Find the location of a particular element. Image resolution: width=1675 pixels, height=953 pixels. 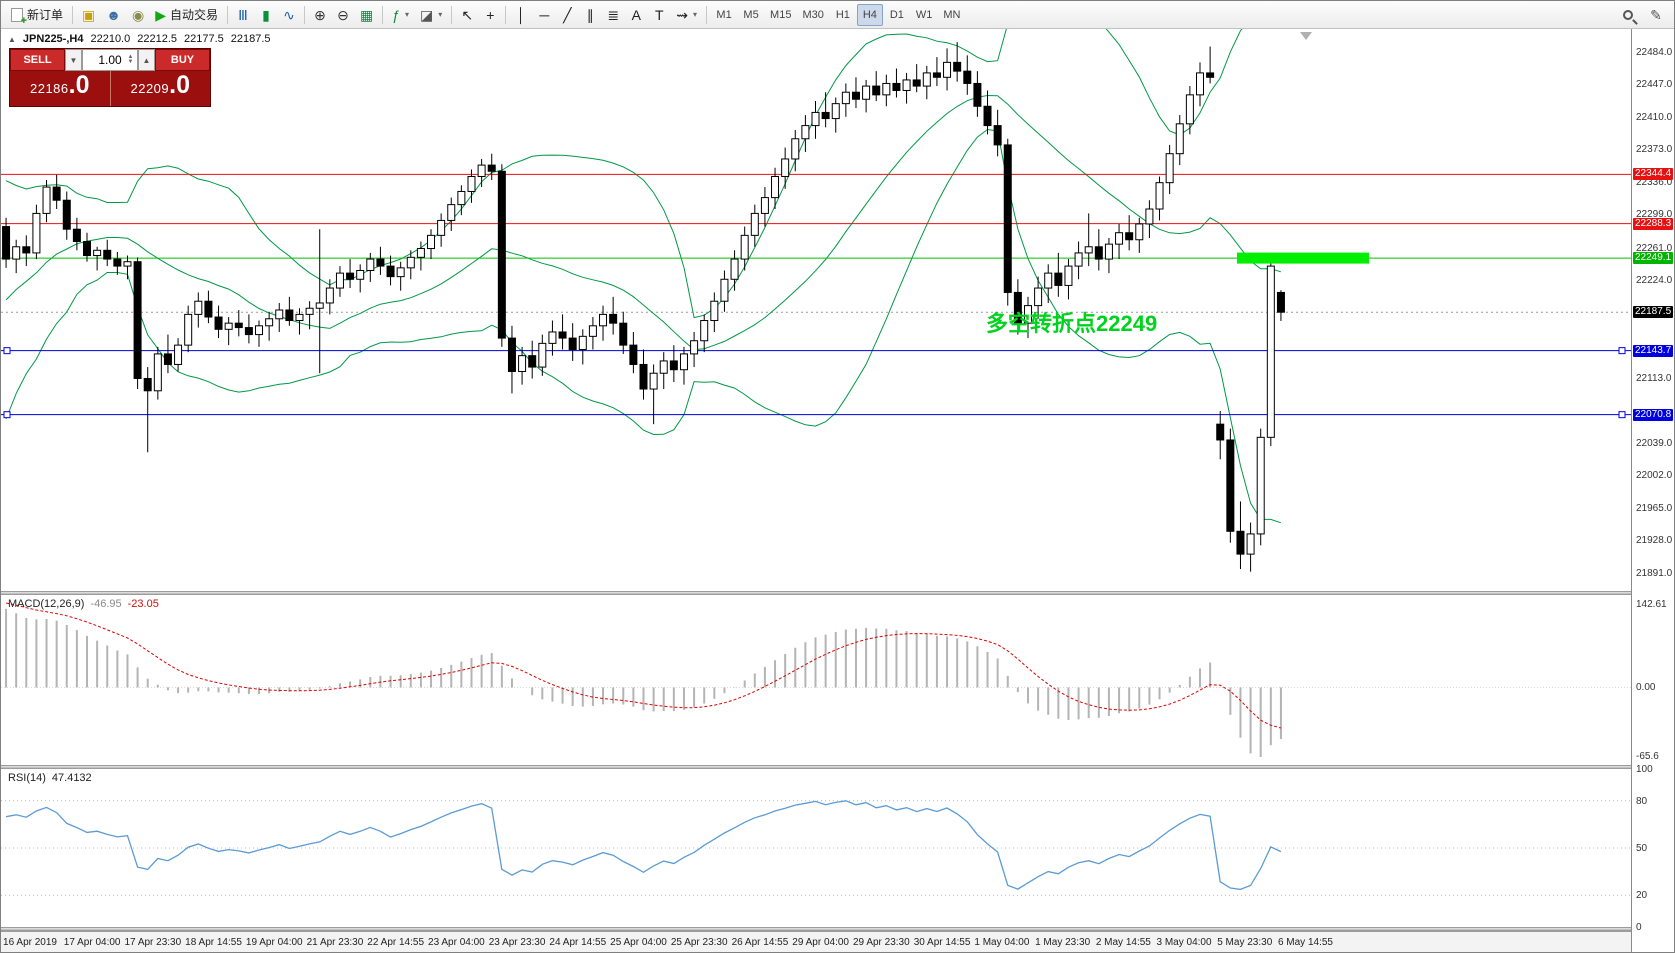

current-price-label: 22187.5 is located at coordinates (1653, 312).